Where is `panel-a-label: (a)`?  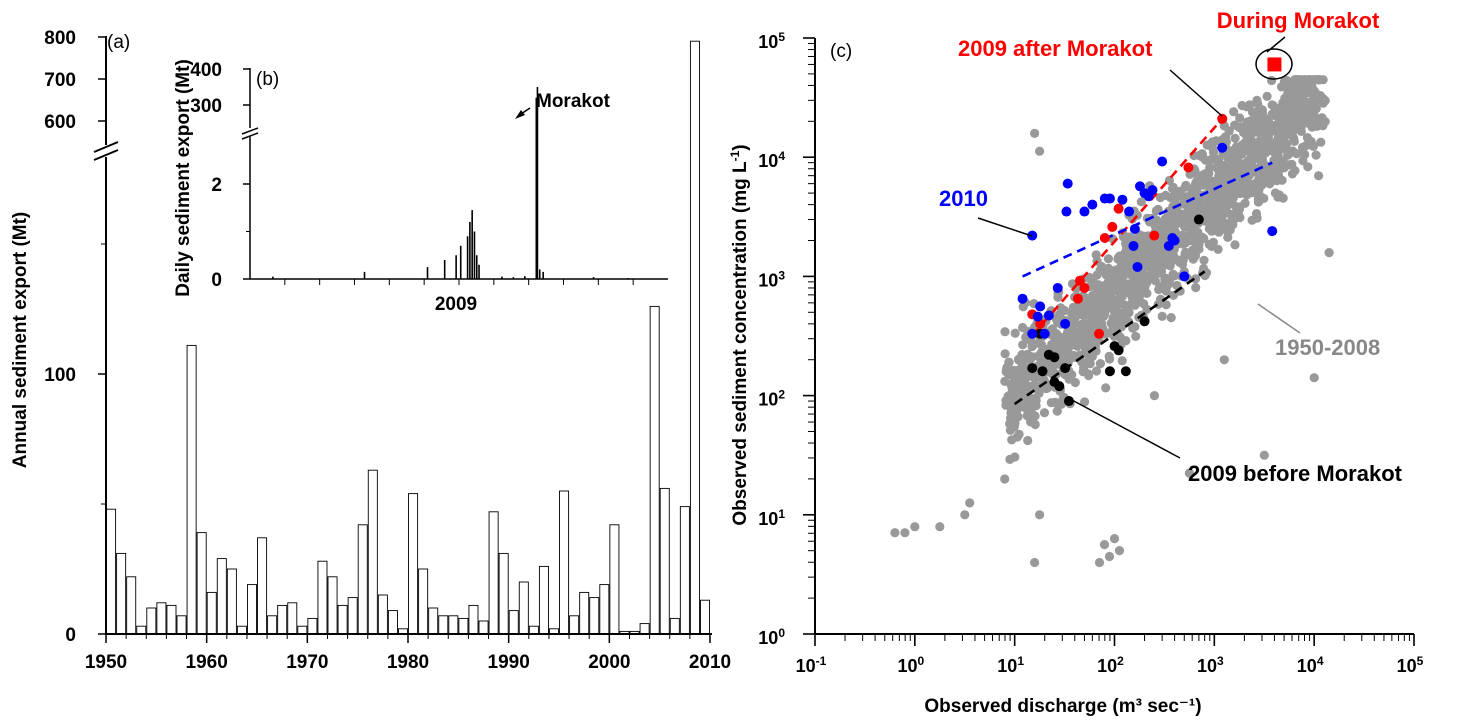
panel-a-label: (a) is located at coordinates (118, 42).